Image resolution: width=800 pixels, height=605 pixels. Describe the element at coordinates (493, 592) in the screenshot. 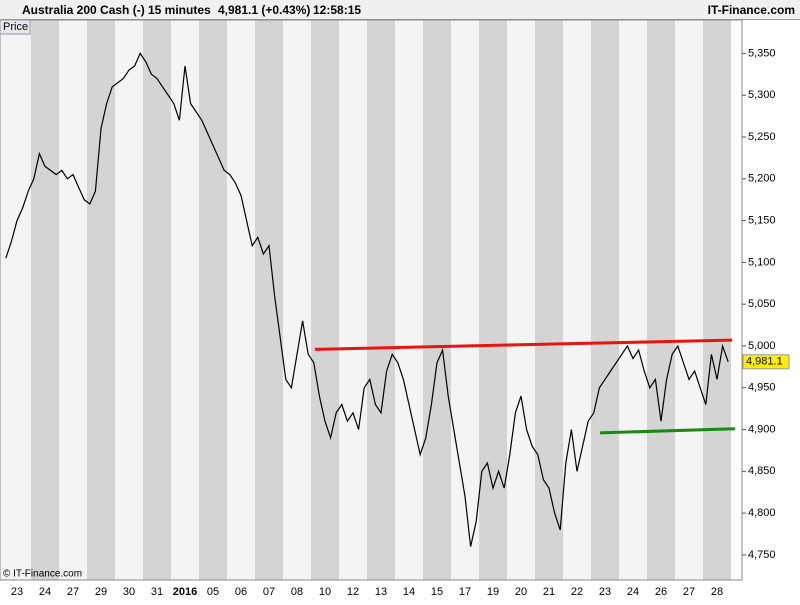

I see `x-tick-label: 19` at that location.